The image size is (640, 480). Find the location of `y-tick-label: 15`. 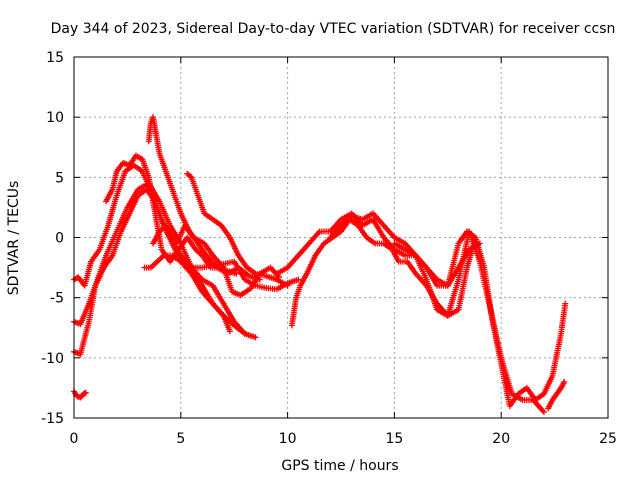

y-tick-label: 15 is located at coordinates (55, 58).